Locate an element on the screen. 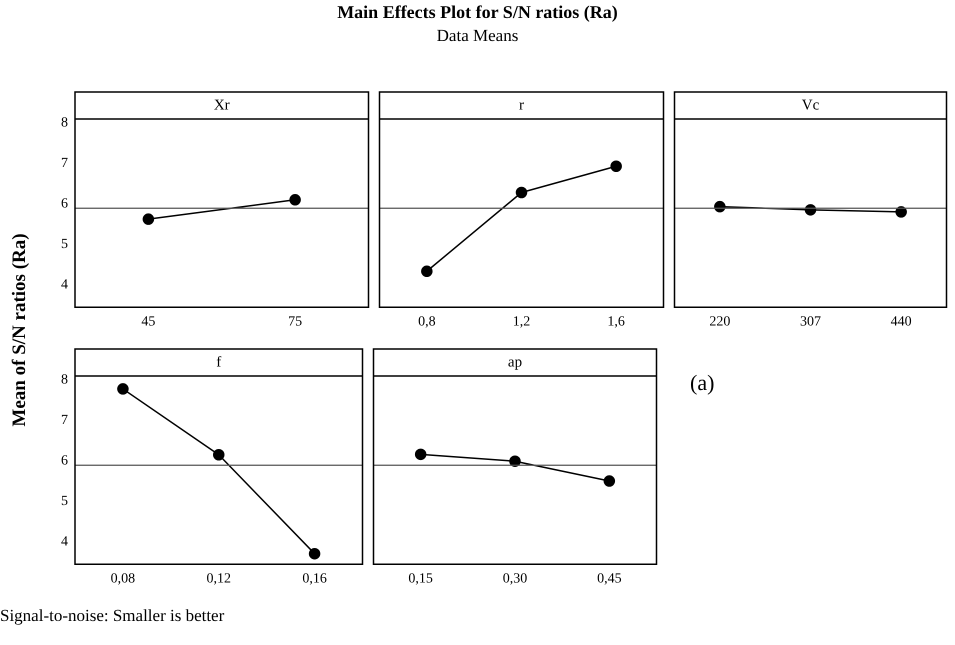 The height and width of the screenshot is (645, 955). x-tick-label: 0,8 is located at coordinates (427, 322).